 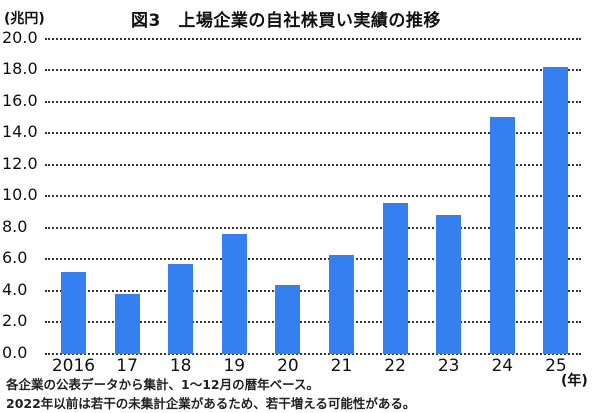 I want to click on x-tick-label: 24, so click(x=502, y=366).